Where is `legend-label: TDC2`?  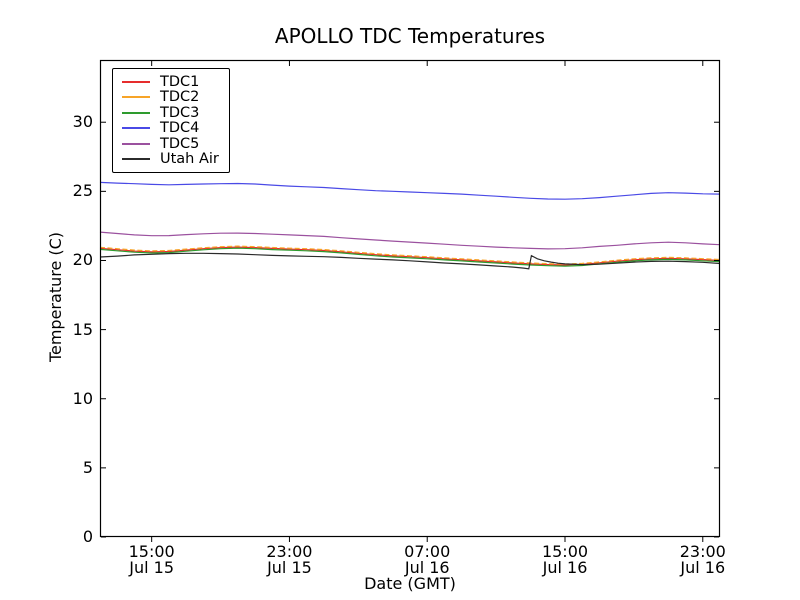
legend-label: TDC2 is located at coordinates (180, 97).